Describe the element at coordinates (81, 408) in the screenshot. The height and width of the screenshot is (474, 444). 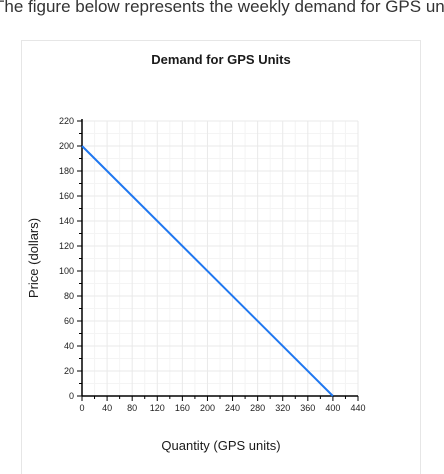
I see `x-tick-label: 0` at that location.